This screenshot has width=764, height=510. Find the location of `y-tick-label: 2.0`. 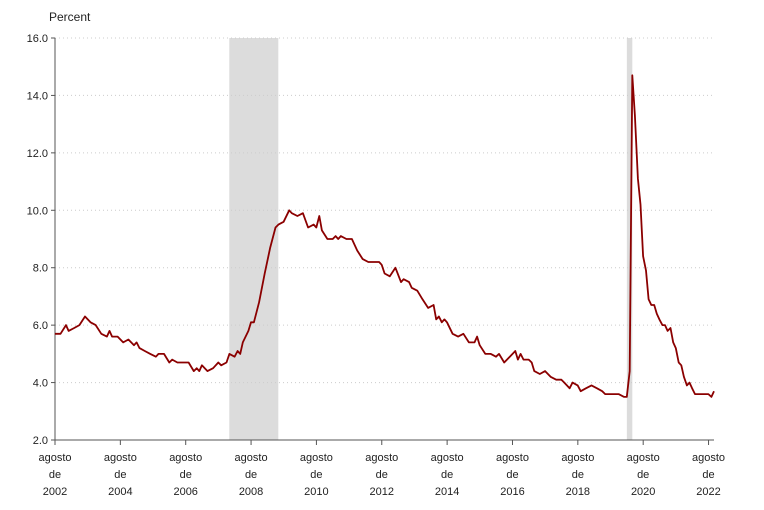

y-tick-label: 2.0 is located at coordinates (40, 441).